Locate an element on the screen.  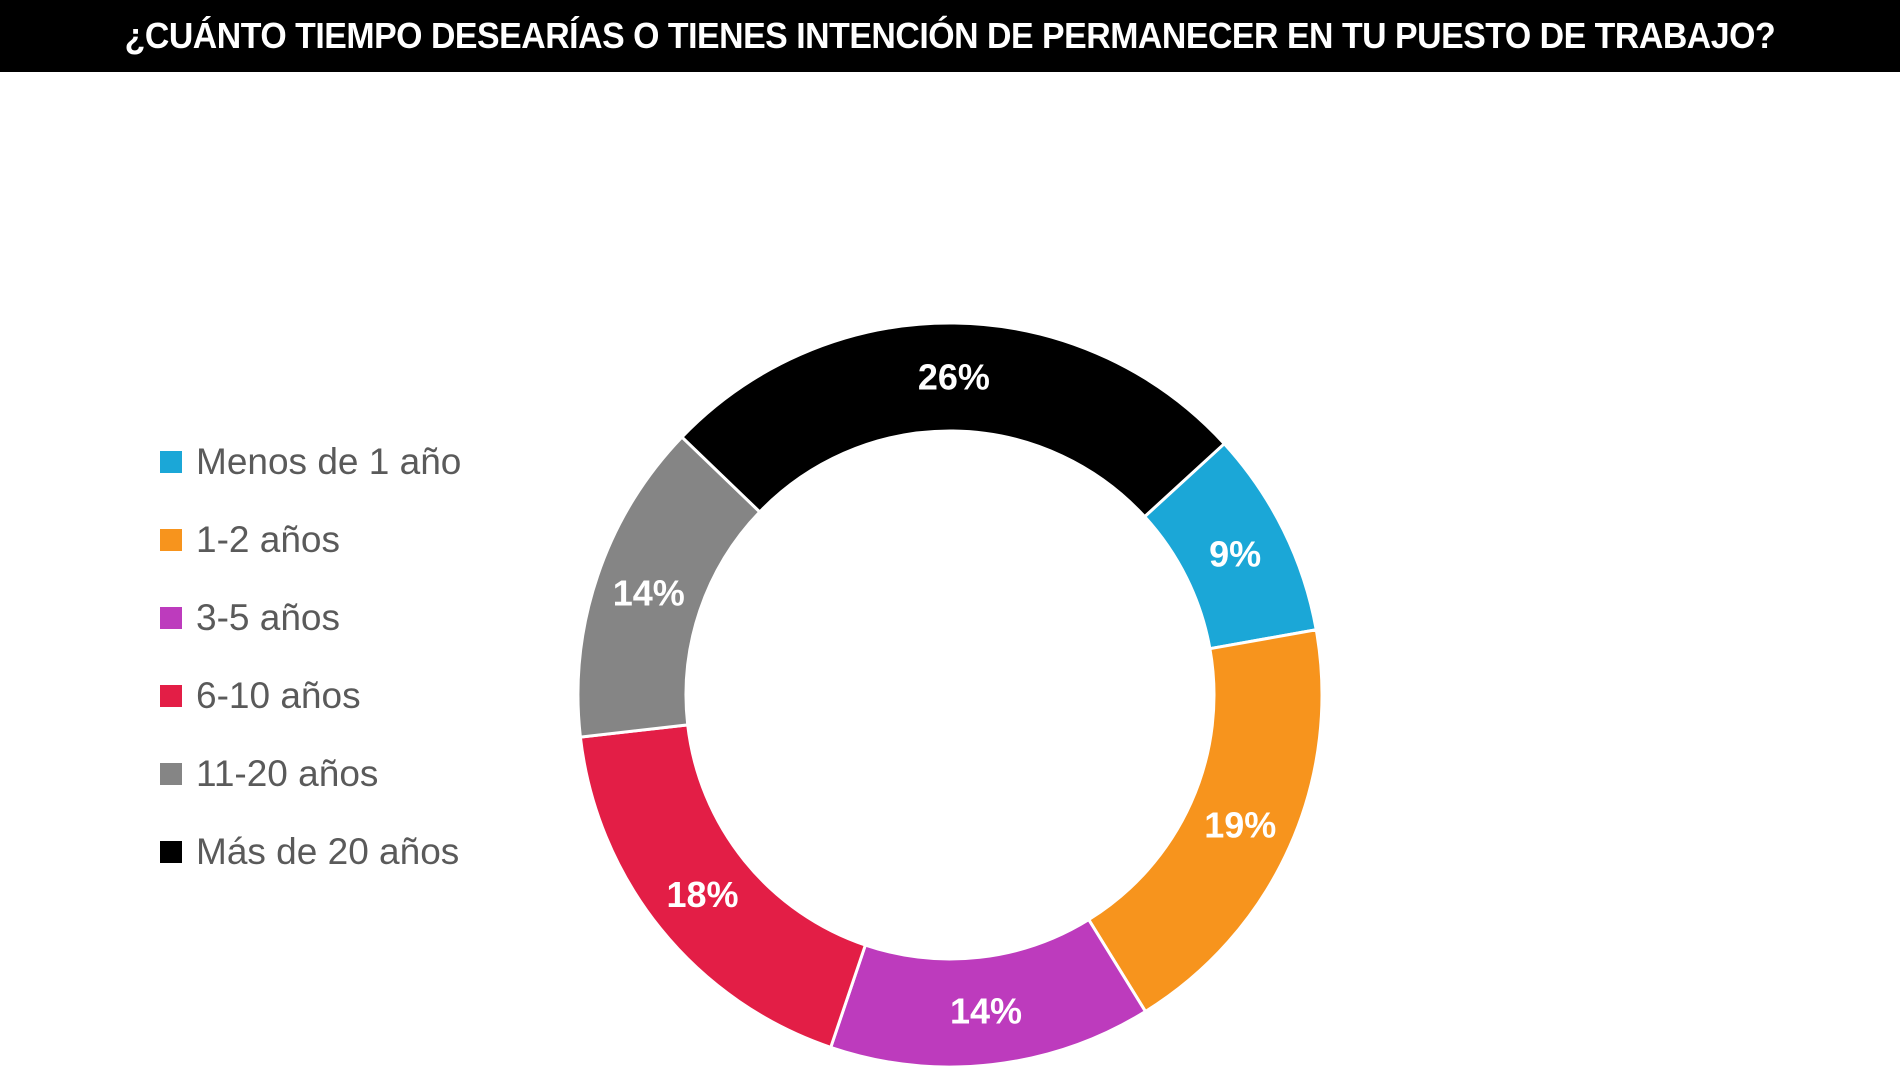
legend-label: 11-20 años is located at coordinates (287, 773).